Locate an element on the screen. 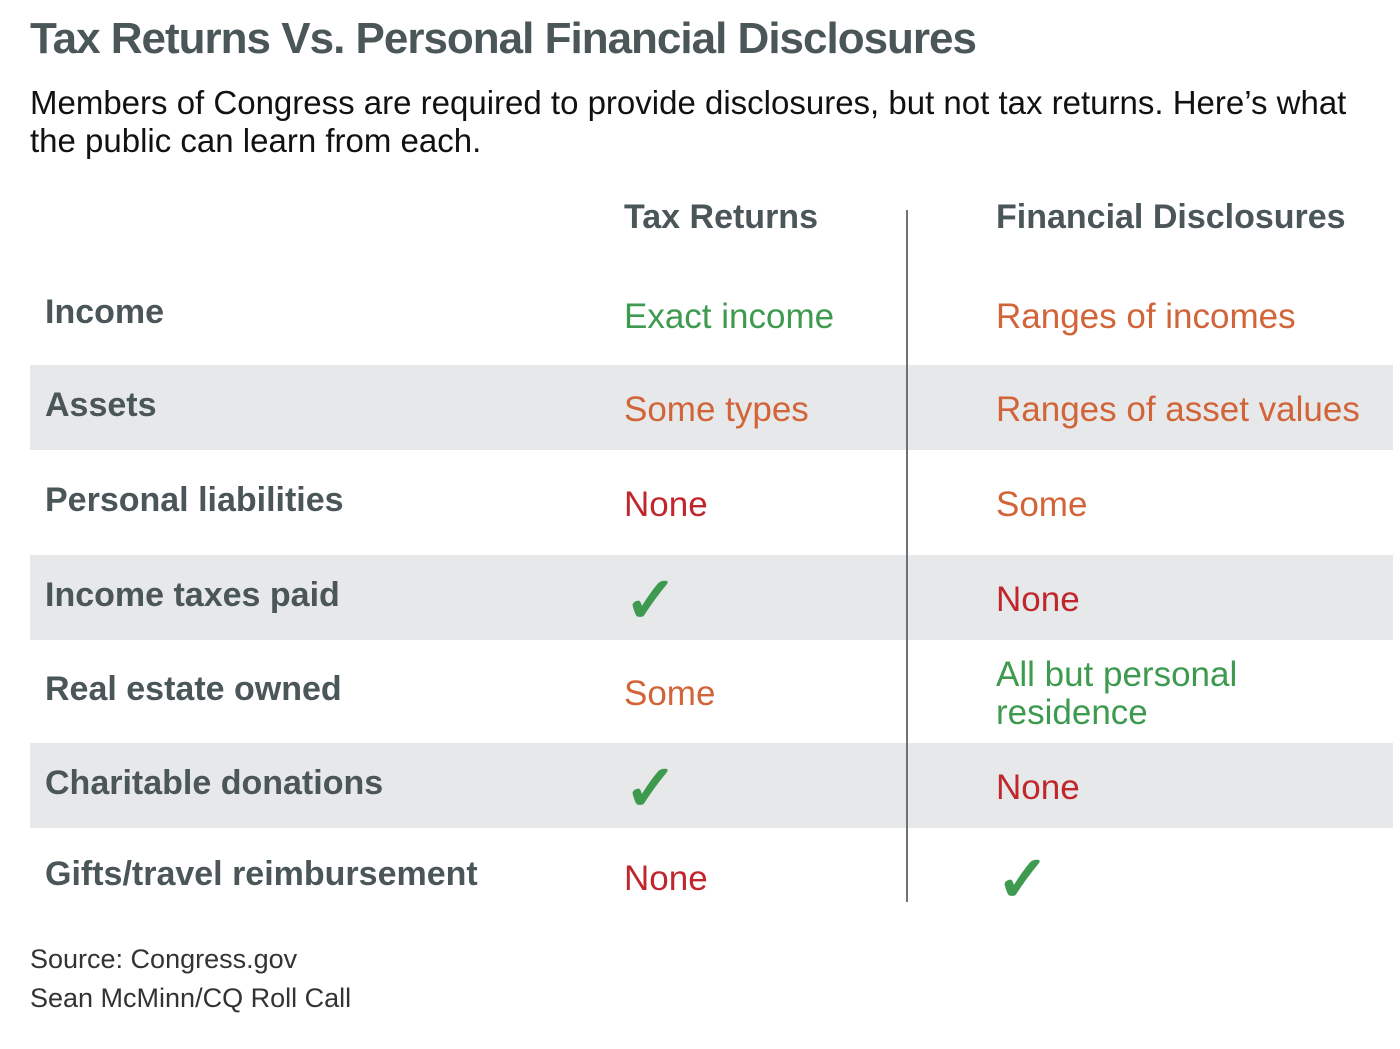 Image resolution: width=1400 pixels, height=1049 pixels. row-label: Personal liabilities is located at coordinates (194, 499).